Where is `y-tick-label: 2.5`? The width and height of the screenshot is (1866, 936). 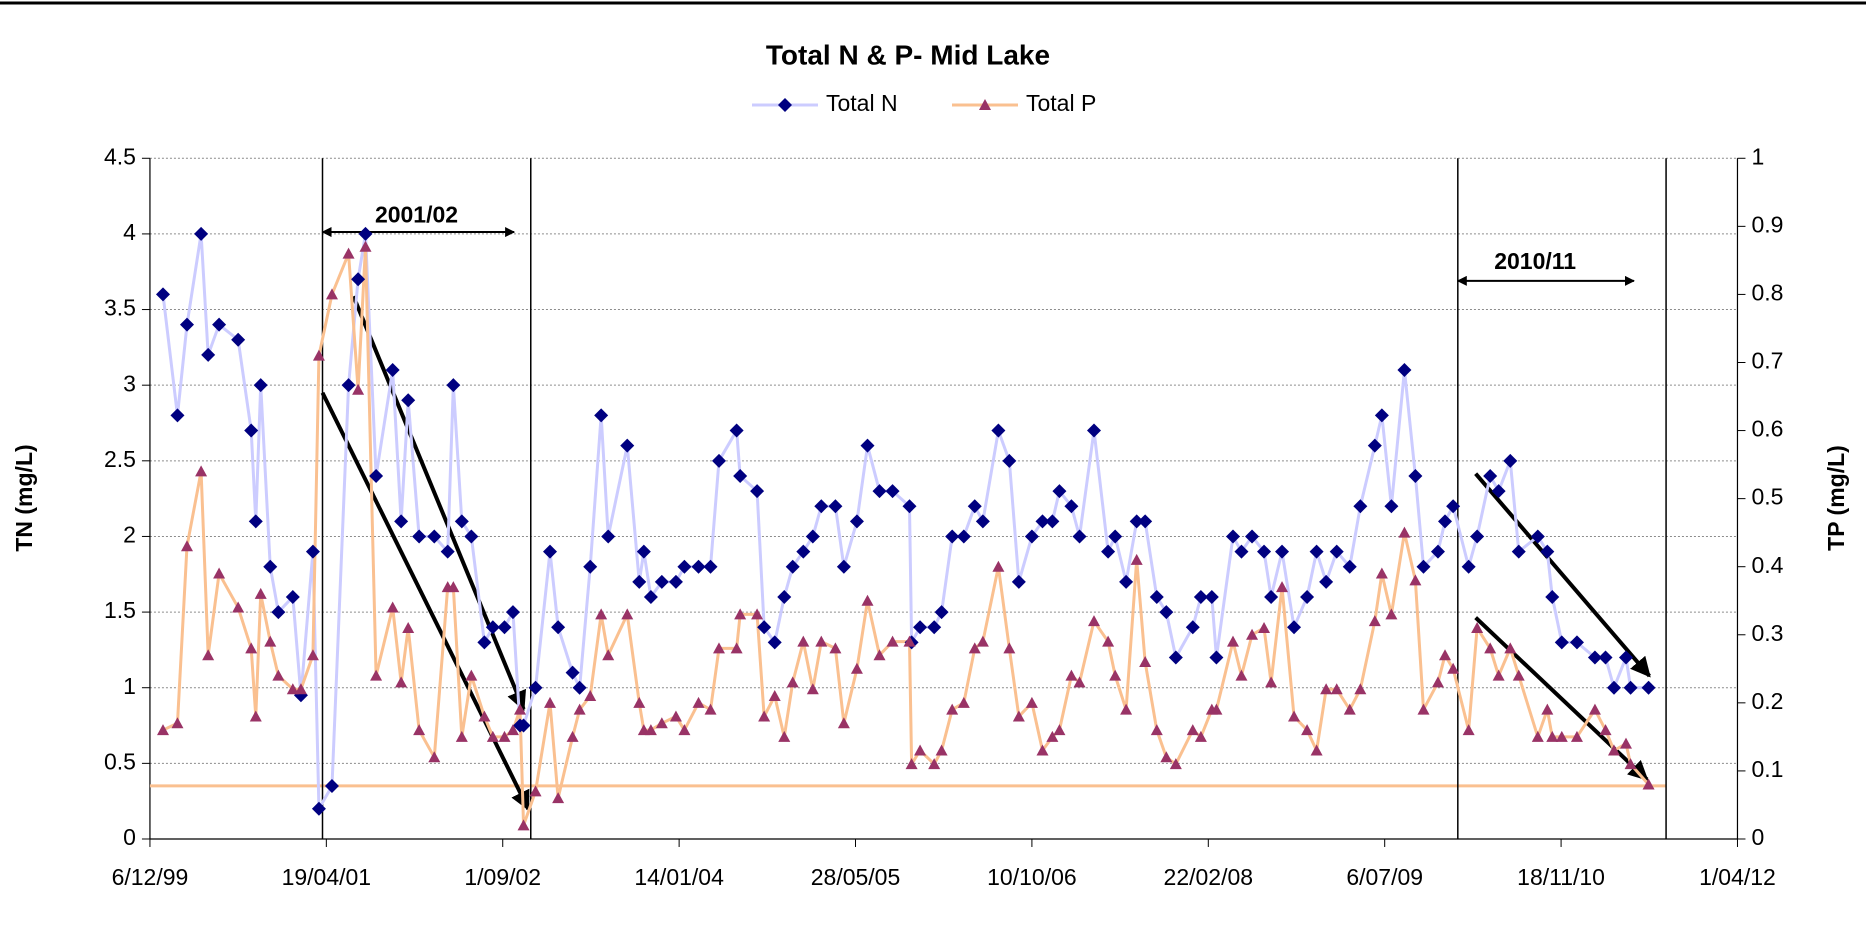 y-tick-label: 2.5 is located at coordinates (120, 459).